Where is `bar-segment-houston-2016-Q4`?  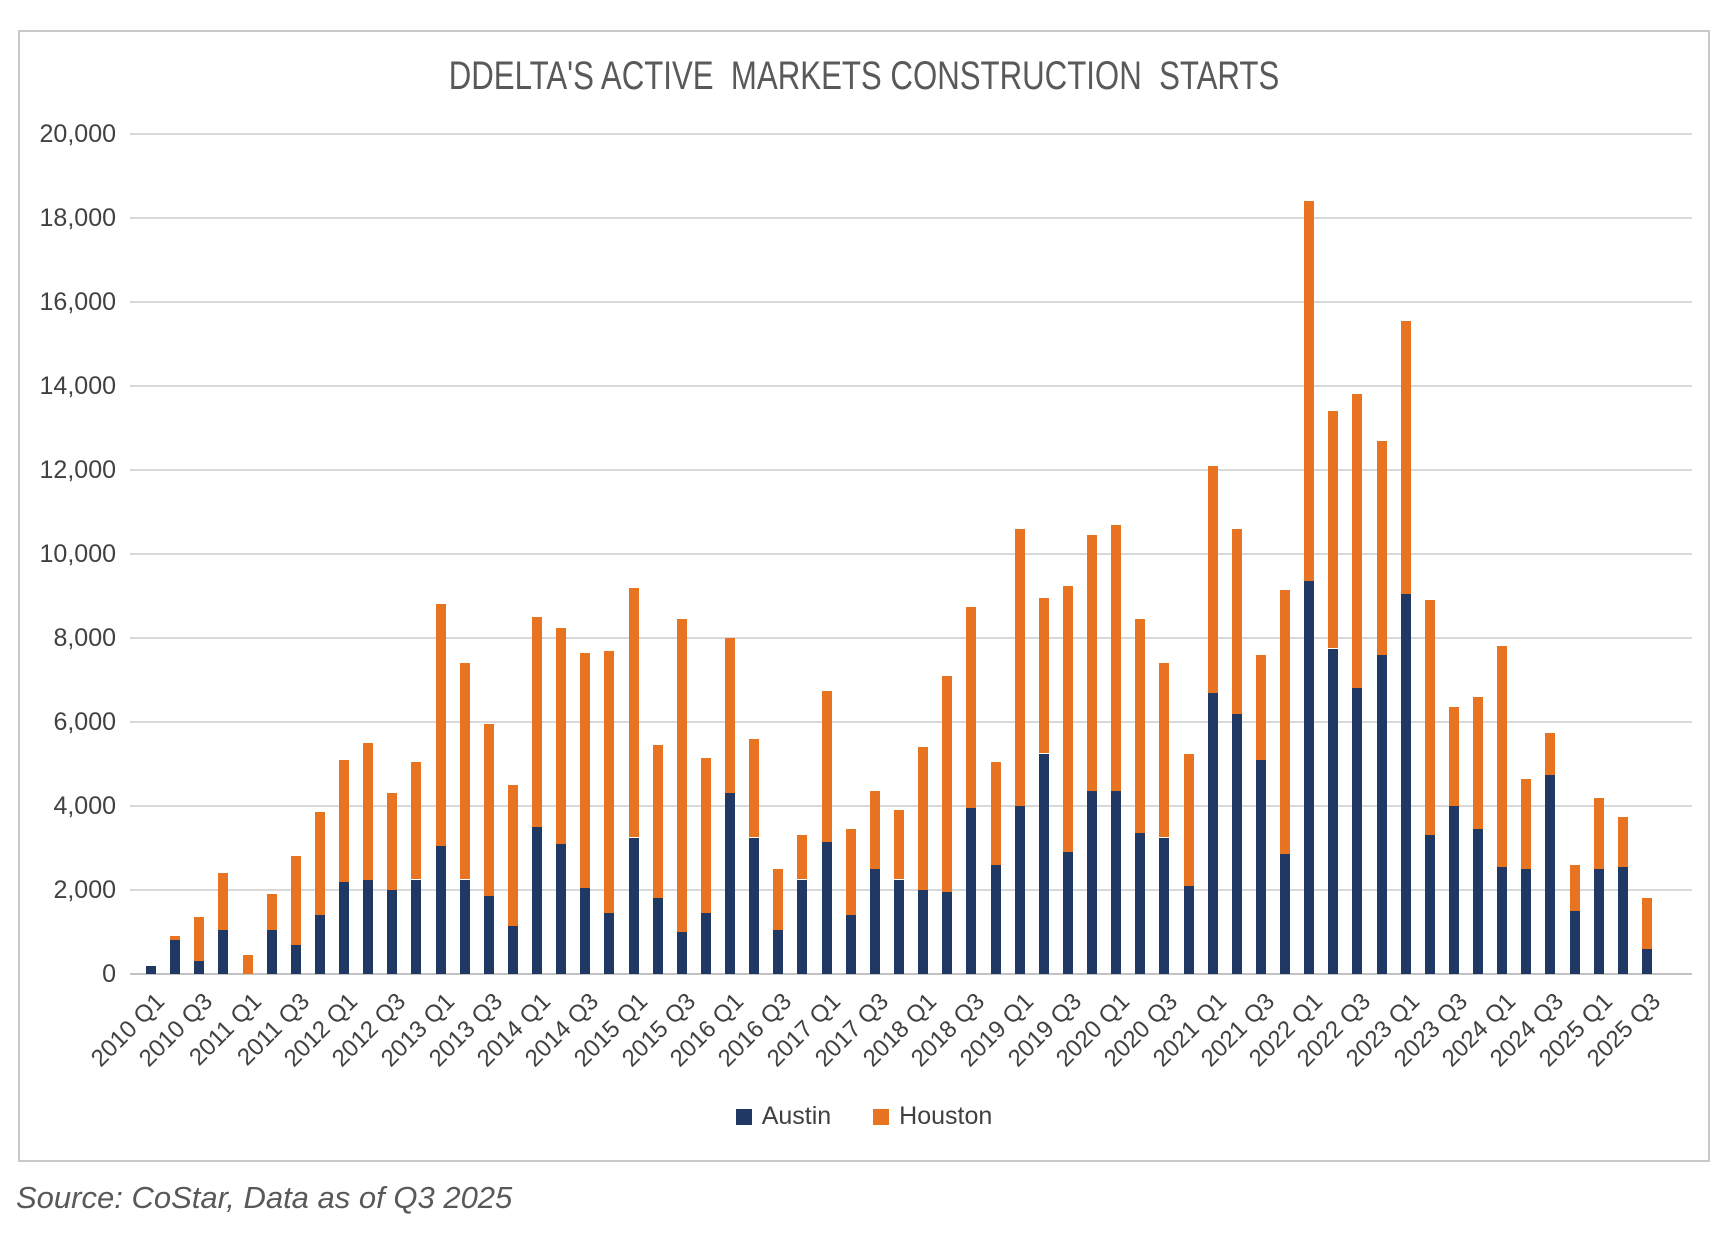 bar-segment-houston-2016-Q4 is located at coordinates (802, 857).